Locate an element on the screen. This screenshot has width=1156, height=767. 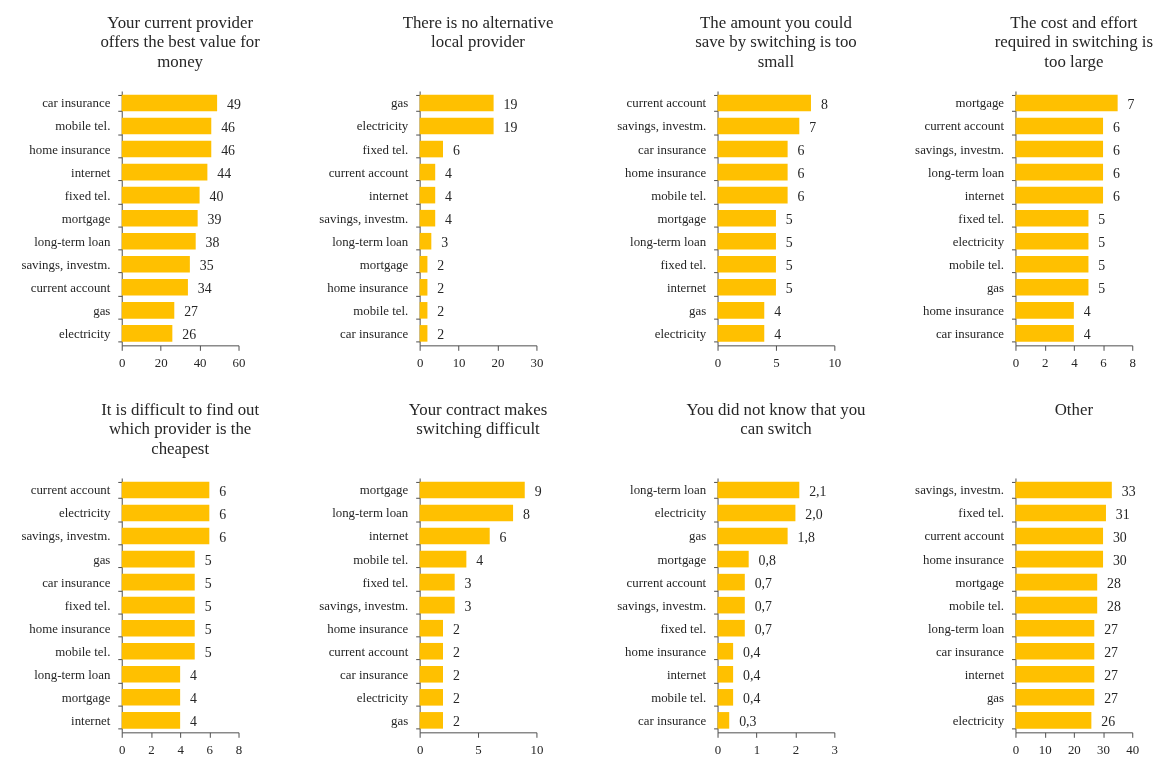
data-label: 28 is located at coordinates (1114, 607).